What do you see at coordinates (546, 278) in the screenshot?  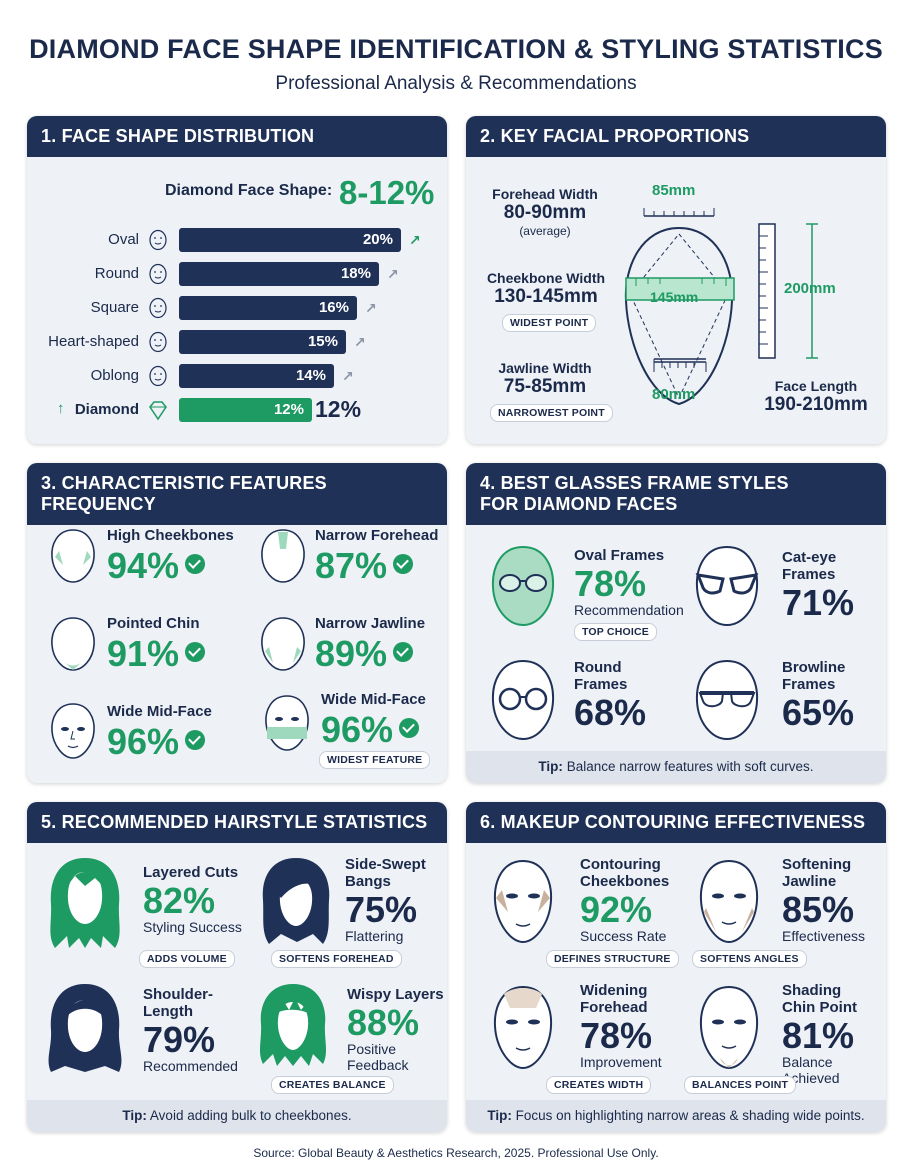 I see `cheek-label: Cheekbone Width` at bounding box center [546, 278].